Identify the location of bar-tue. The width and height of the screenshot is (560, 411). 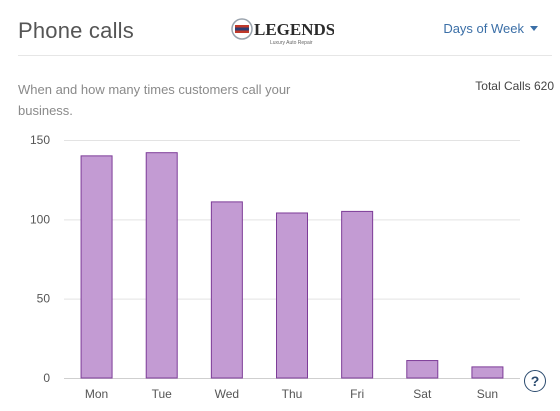
(161, 265).